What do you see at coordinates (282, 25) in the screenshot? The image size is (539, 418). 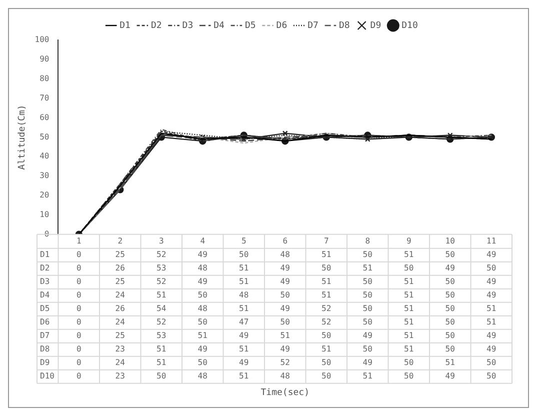 I see `legend-label: D6` at bounding box center [282, 25].